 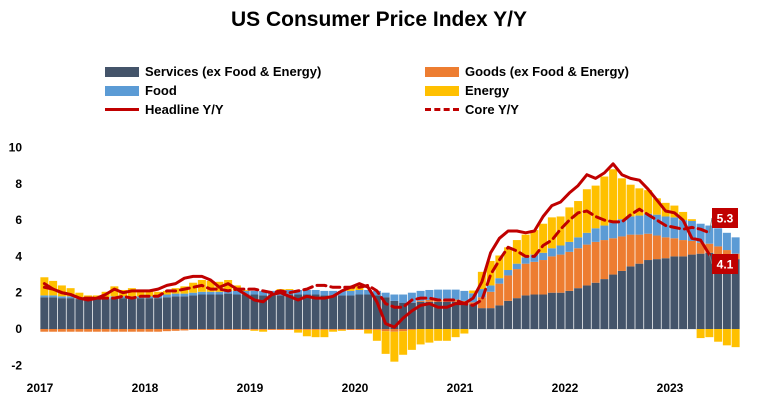 I want to click on callout-leader-core, so click(x=710, y=225).